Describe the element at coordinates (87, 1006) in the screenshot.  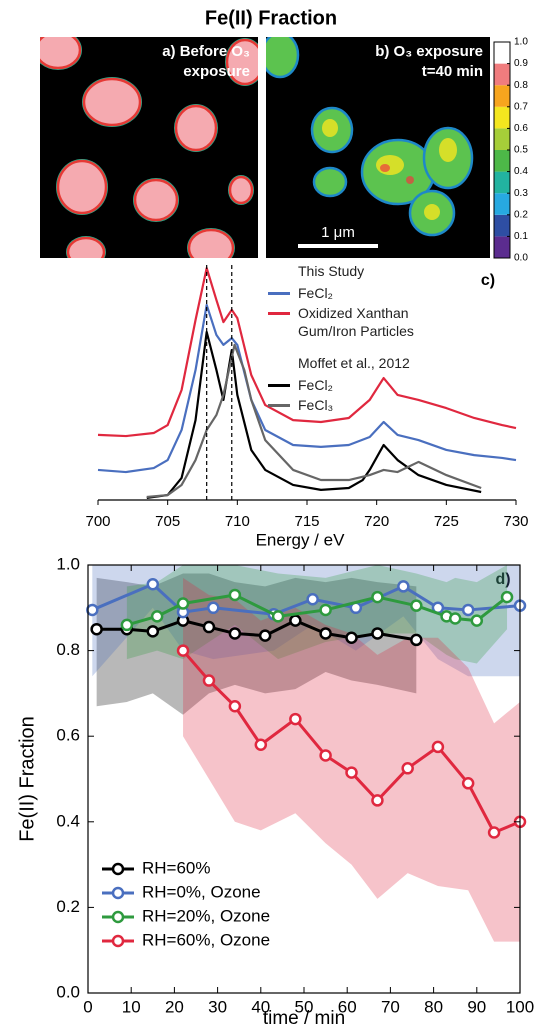
I see `x-tick-label: 0` at that location.